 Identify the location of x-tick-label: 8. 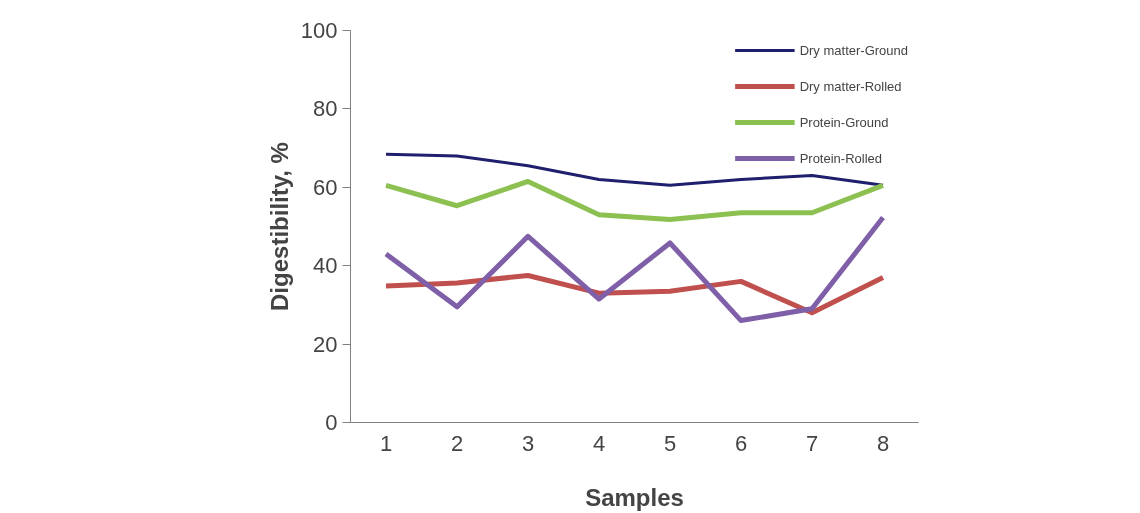
(883, 443).